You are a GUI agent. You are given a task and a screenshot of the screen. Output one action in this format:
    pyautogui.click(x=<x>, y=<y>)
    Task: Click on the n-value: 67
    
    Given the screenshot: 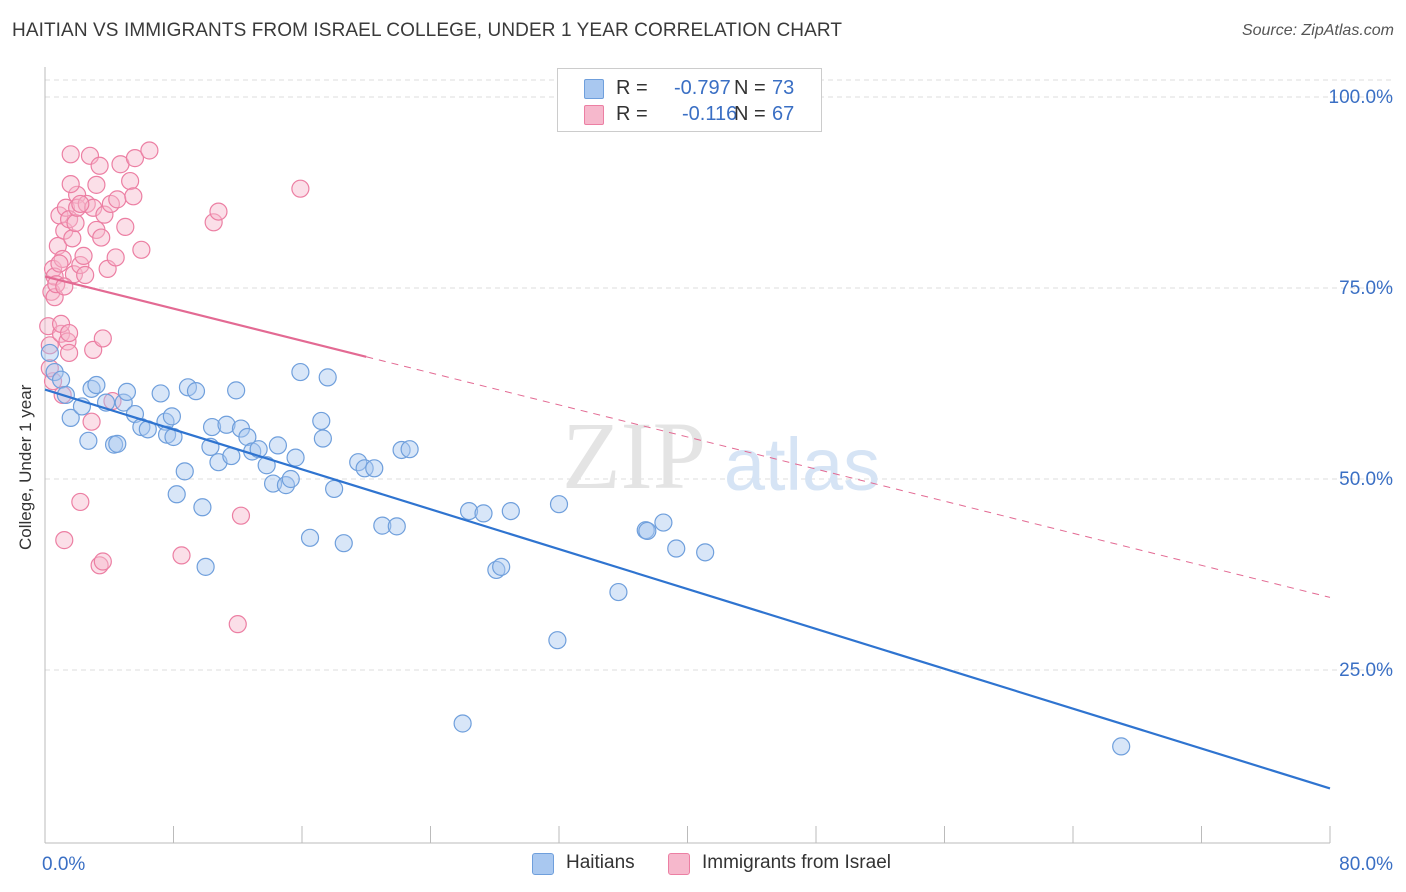 What is the action you would take?
    pyautogui.click(x=783, y=114)
    